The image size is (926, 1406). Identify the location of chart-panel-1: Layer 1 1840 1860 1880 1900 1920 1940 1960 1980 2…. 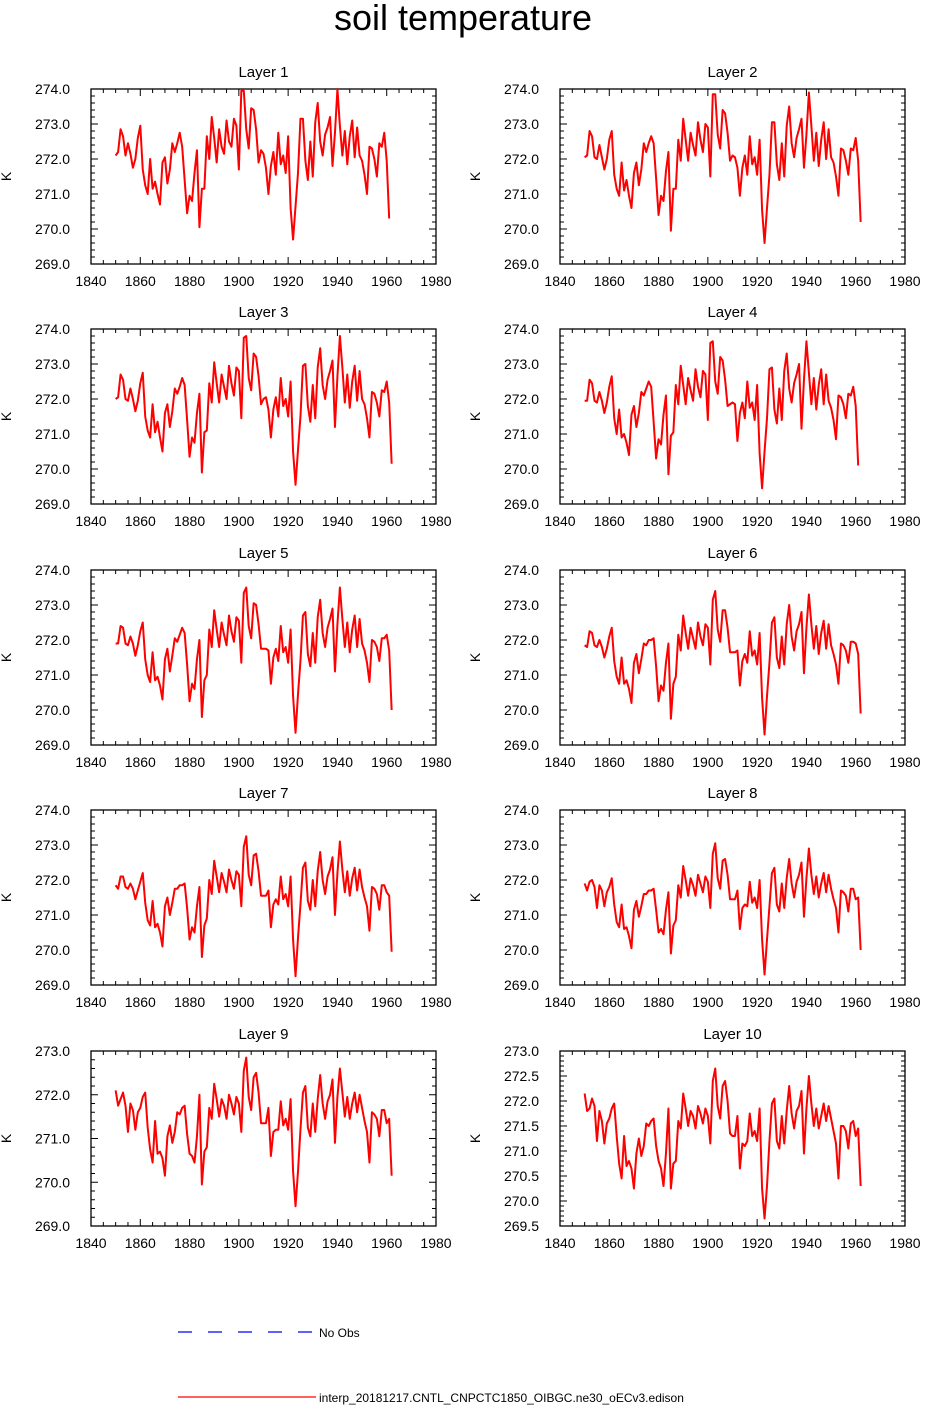
(226, 176).